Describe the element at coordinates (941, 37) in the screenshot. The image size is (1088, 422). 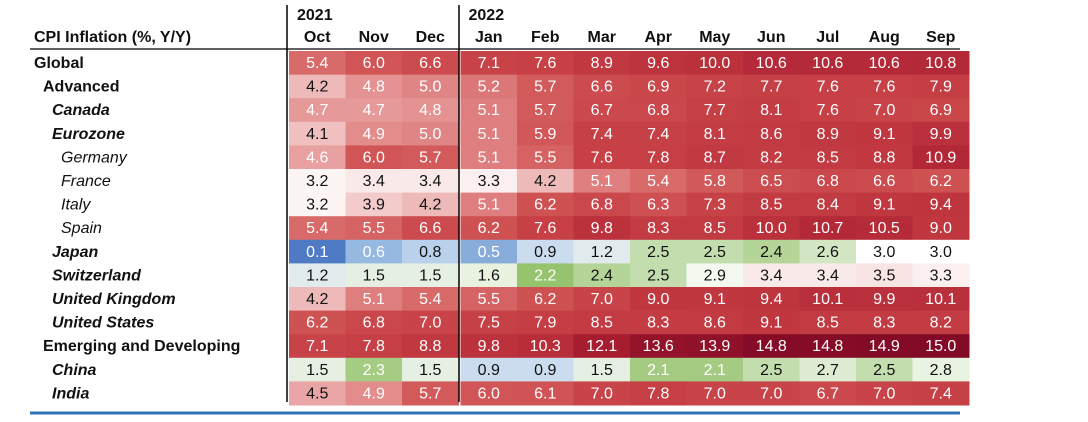
I see `column-header: Sep` at that location.